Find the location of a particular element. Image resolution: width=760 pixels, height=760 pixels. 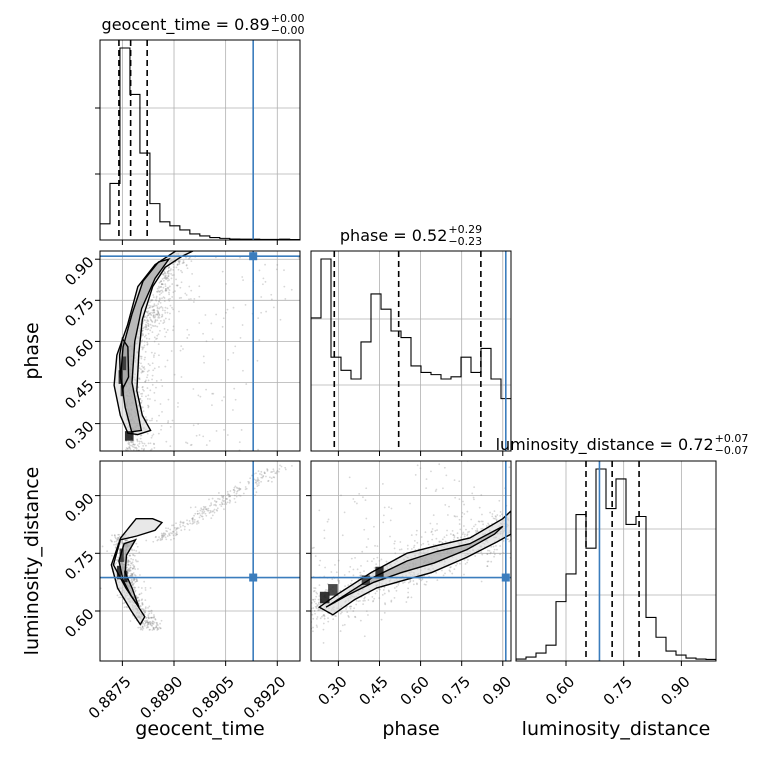

x-axis-label-phase: phase is located at coordinates (410, 729).